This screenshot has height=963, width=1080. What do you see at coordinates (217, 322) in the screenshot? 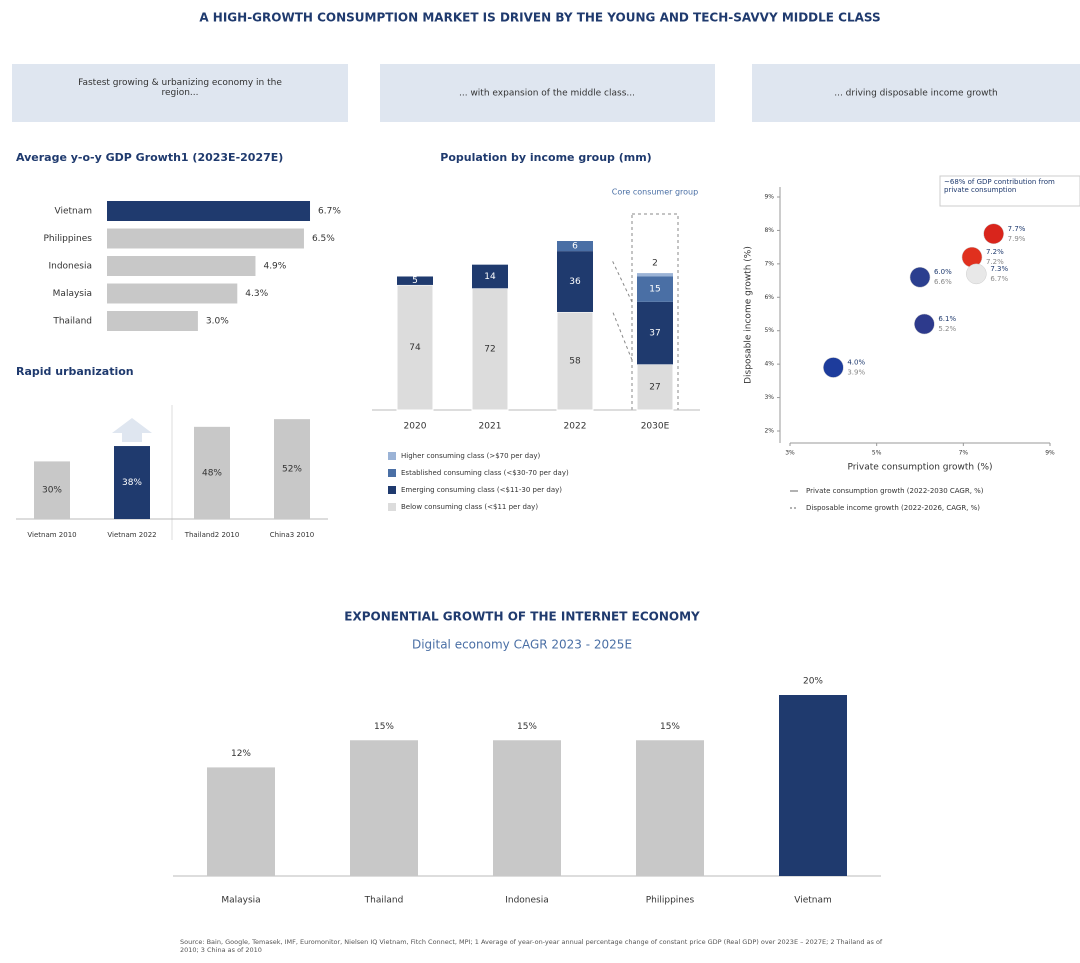
I see `data-label: 3.0%` at bounding box center [217, 322].